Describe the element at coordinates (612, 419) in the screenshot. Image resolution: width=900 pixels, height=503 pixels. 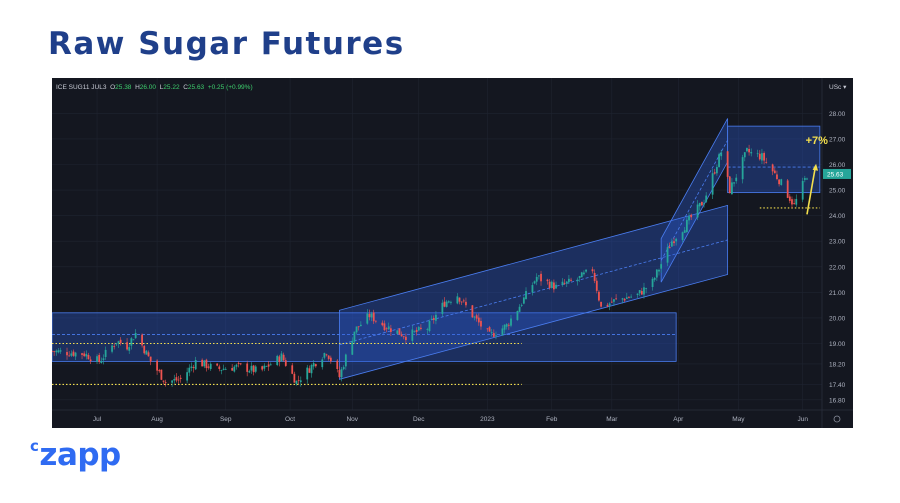
I see `x-tick-label: Mar` at that location.